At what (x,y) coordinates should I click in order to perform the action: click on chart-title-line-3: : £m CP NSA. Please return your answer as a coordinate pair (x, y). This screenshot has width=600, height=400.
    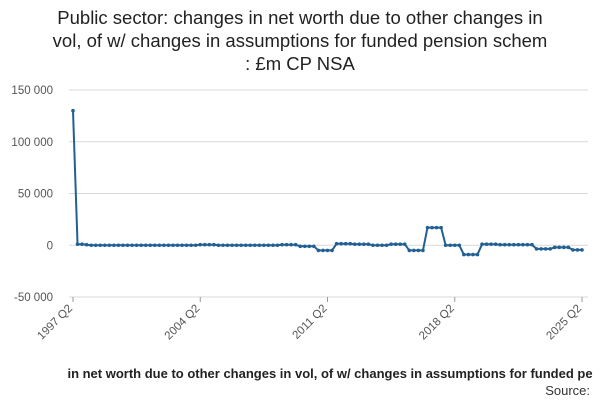
    Looking at the image, I should click on (300, 63).